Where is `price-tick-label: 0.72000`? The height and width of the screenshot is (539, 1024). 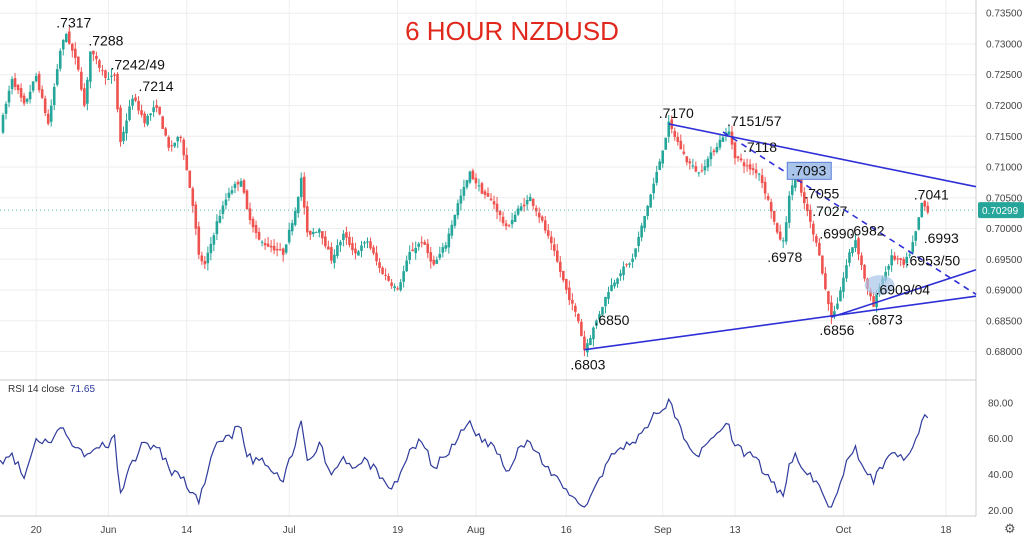 price-tick-label: 0.72000 is located at coordinates (1004, 106).